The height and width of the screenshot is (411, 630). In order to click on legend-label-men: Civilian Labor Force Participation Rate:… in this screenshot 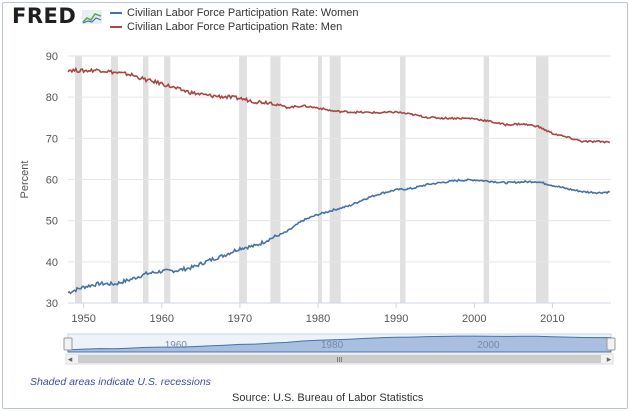, I will do `click(235, 27)`.